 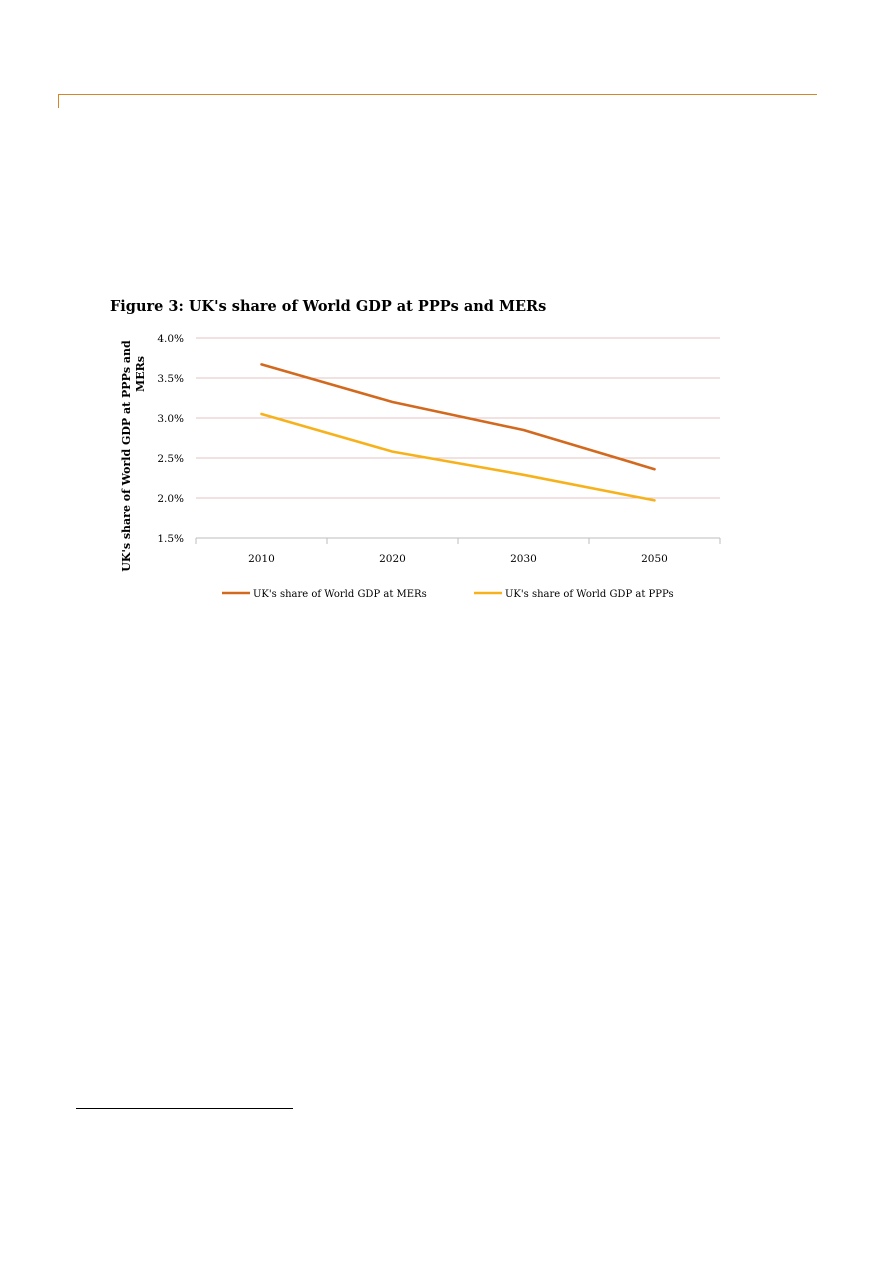 What do you see at coordinates (170, 499) in the screenshot?
I see `y-tick-label: 2.0%` at bounding box center [170, 499].